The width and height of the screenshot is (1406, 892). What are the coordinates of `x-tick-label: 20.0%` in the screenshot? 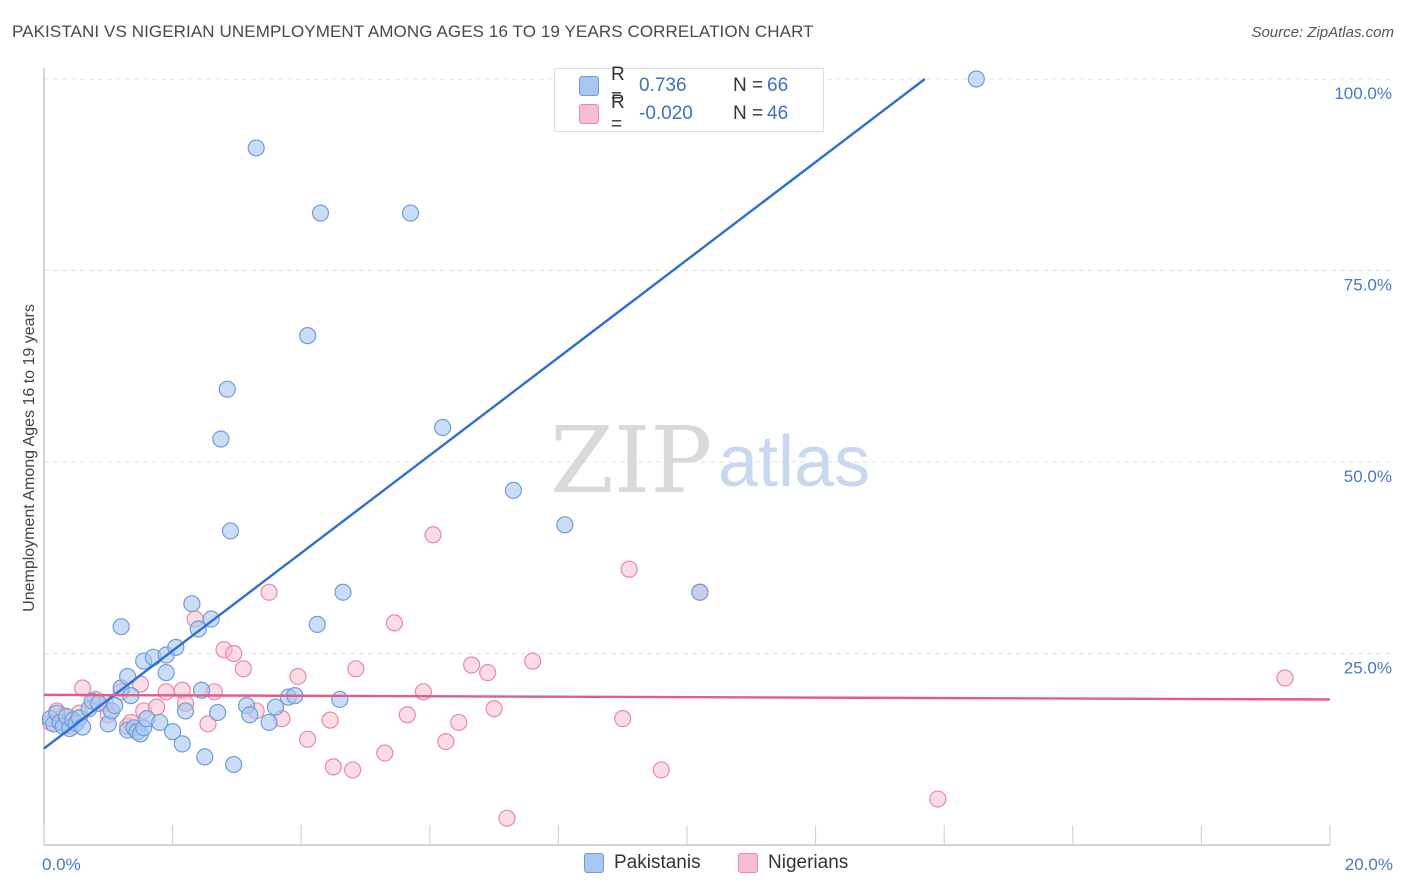 It's located at (1369, 864).